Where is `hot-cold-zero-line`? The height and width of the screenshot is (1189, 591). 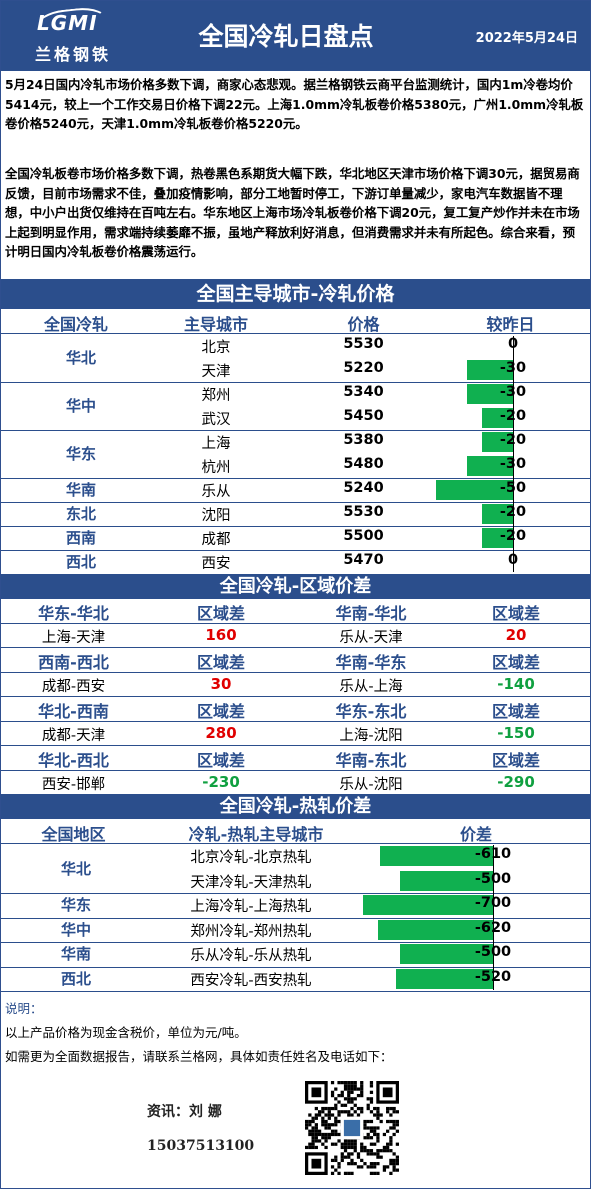
hot-cold-zero-line is located at coordinates (493, 917).